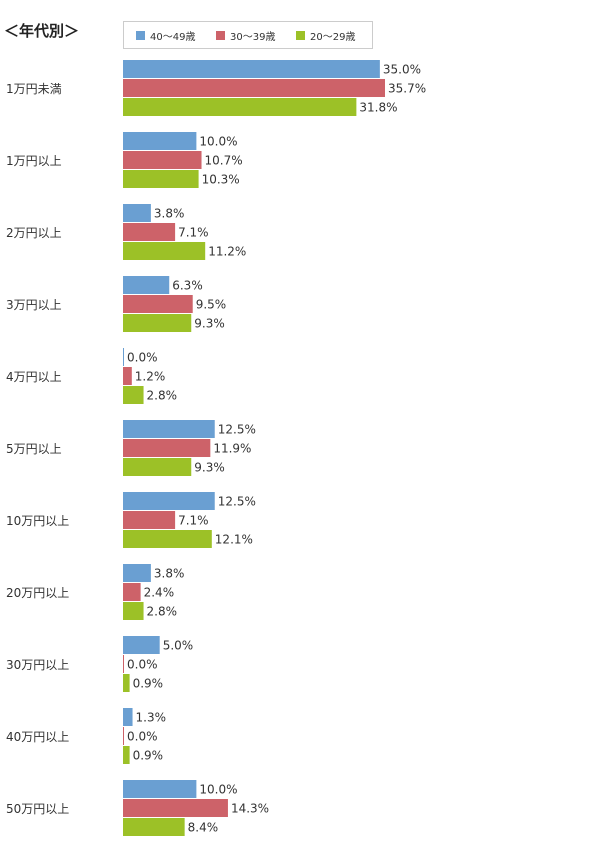 This screenshot has height=855, width=600. Describe the element at coordinates (42, 31) in the screenshot. I see `chart-title: ＜年代別＞` at that location.